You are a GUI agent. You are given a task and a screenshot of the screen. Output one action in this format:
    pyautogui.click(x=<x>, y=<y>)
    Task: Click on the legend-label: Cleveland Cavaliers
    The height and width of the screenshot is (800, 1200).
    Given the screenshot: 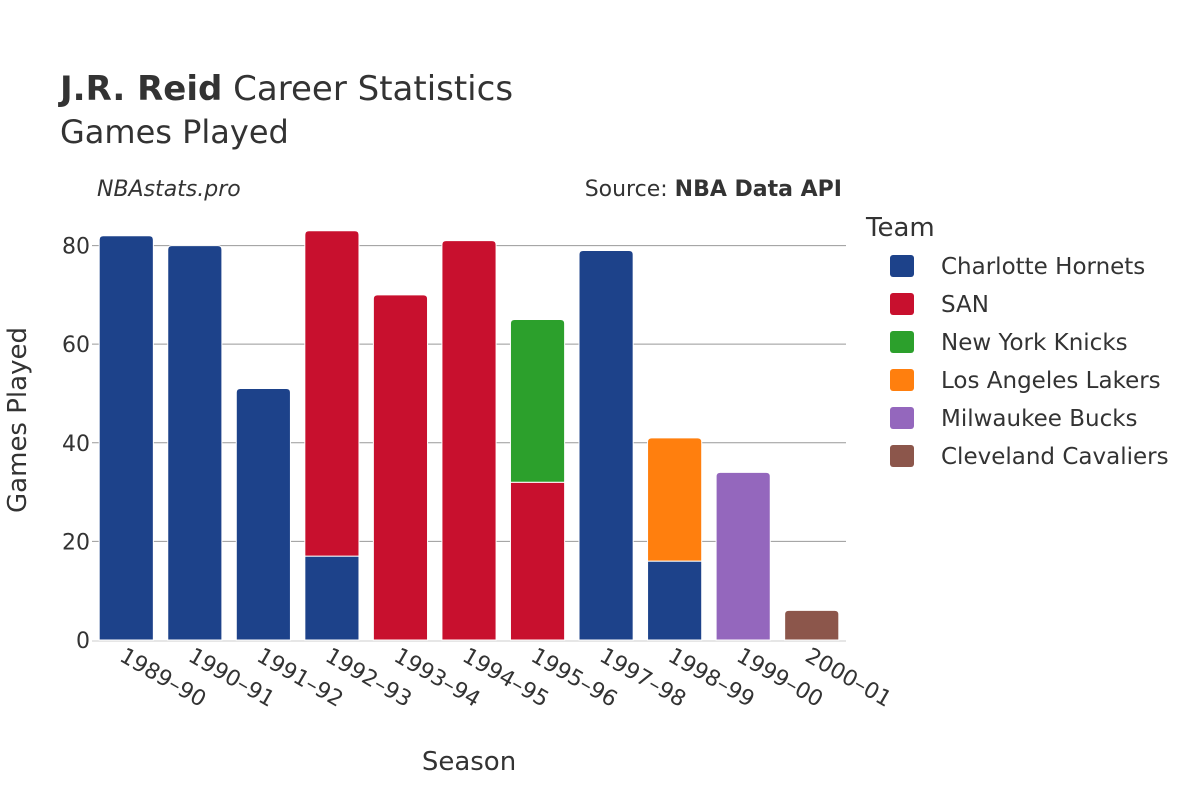 What is the action you would take?
    pyautogui.click(x=1055, y=457)
    